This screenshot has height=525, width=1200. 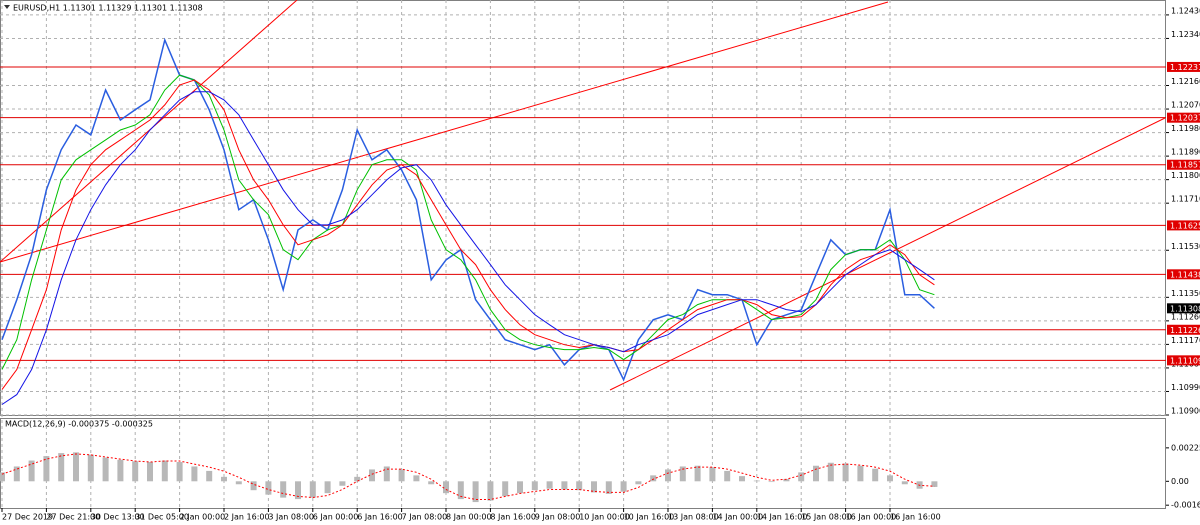 I want to click on x-tick-label: 2 Jan 16:00, so click(x=247, y=517).